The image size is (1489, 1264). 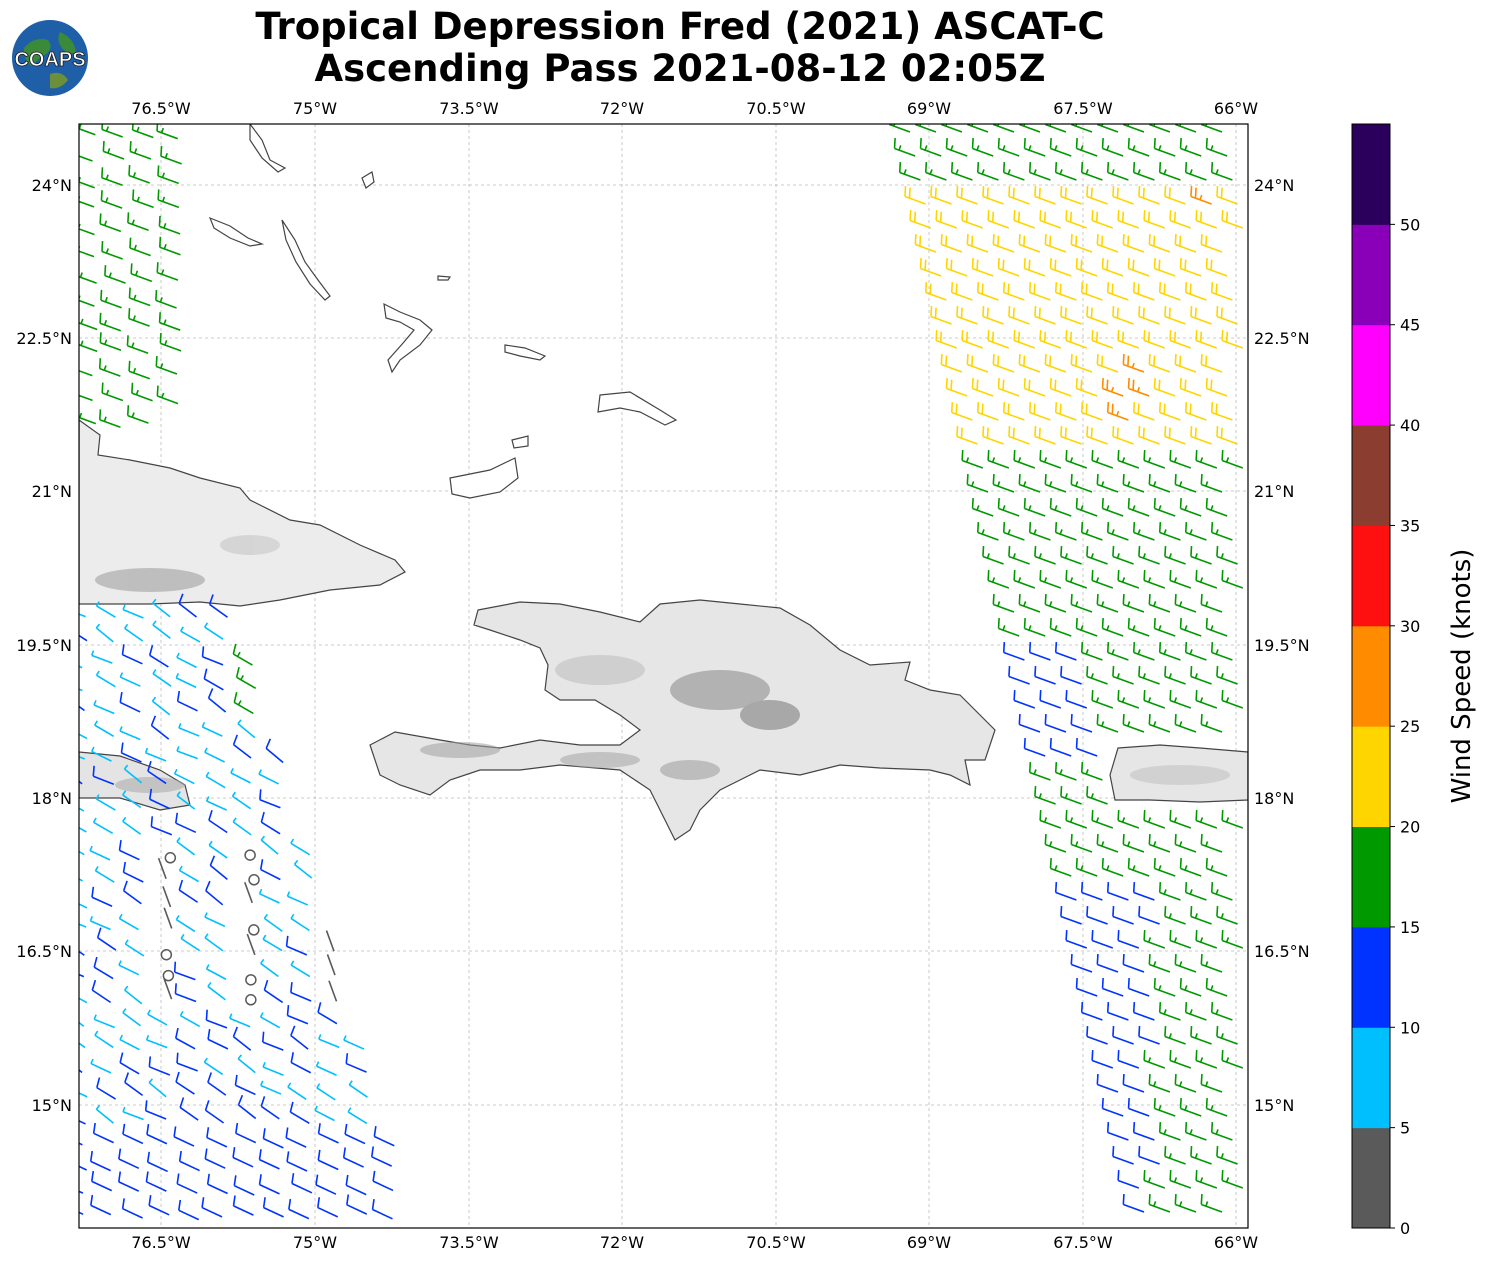 What do you see at coordinates (1274, 1105) in the screenshot?
I see `lat-tick-label-right: 15°N` at bounding box center [1274, 1105].